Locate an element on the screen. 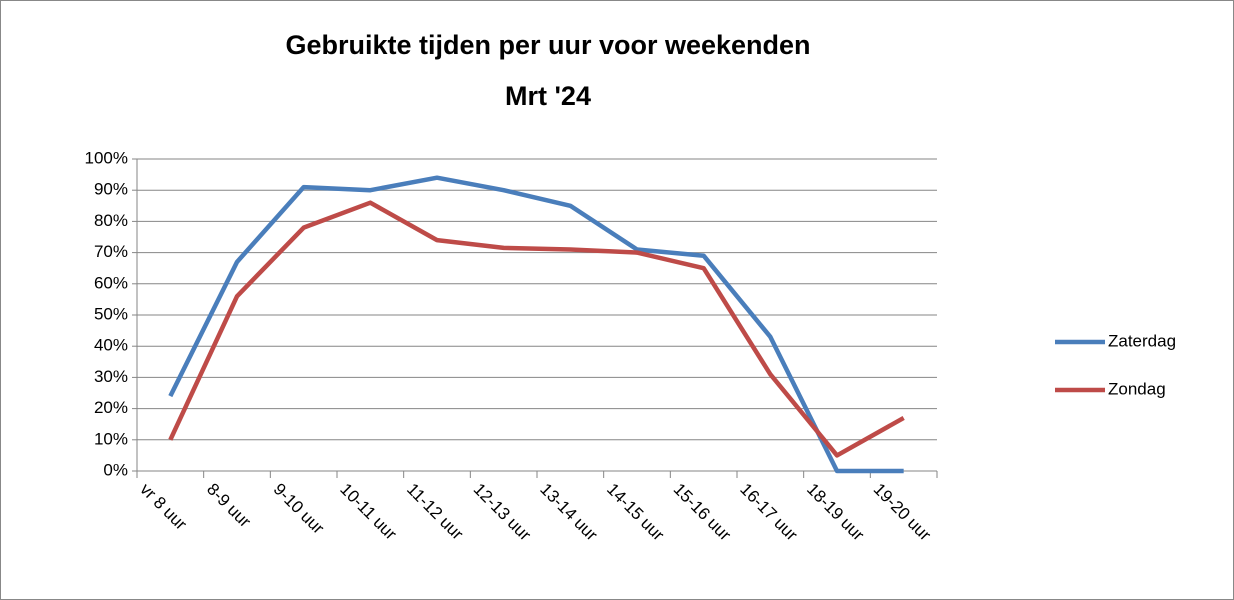  y-tick-label: 20% is located at coordinates (111, 407).